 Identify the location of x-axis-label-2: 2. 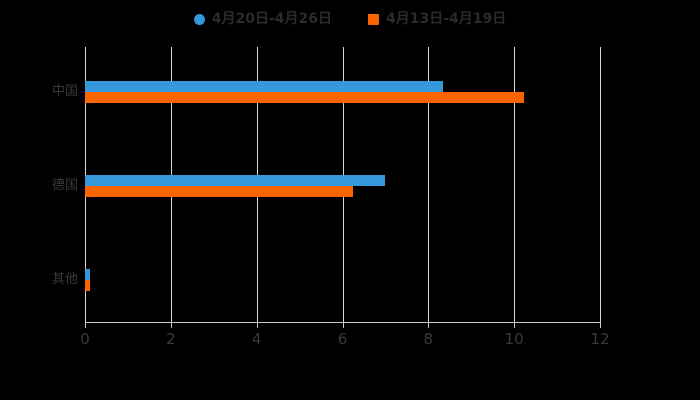
(171, 339).